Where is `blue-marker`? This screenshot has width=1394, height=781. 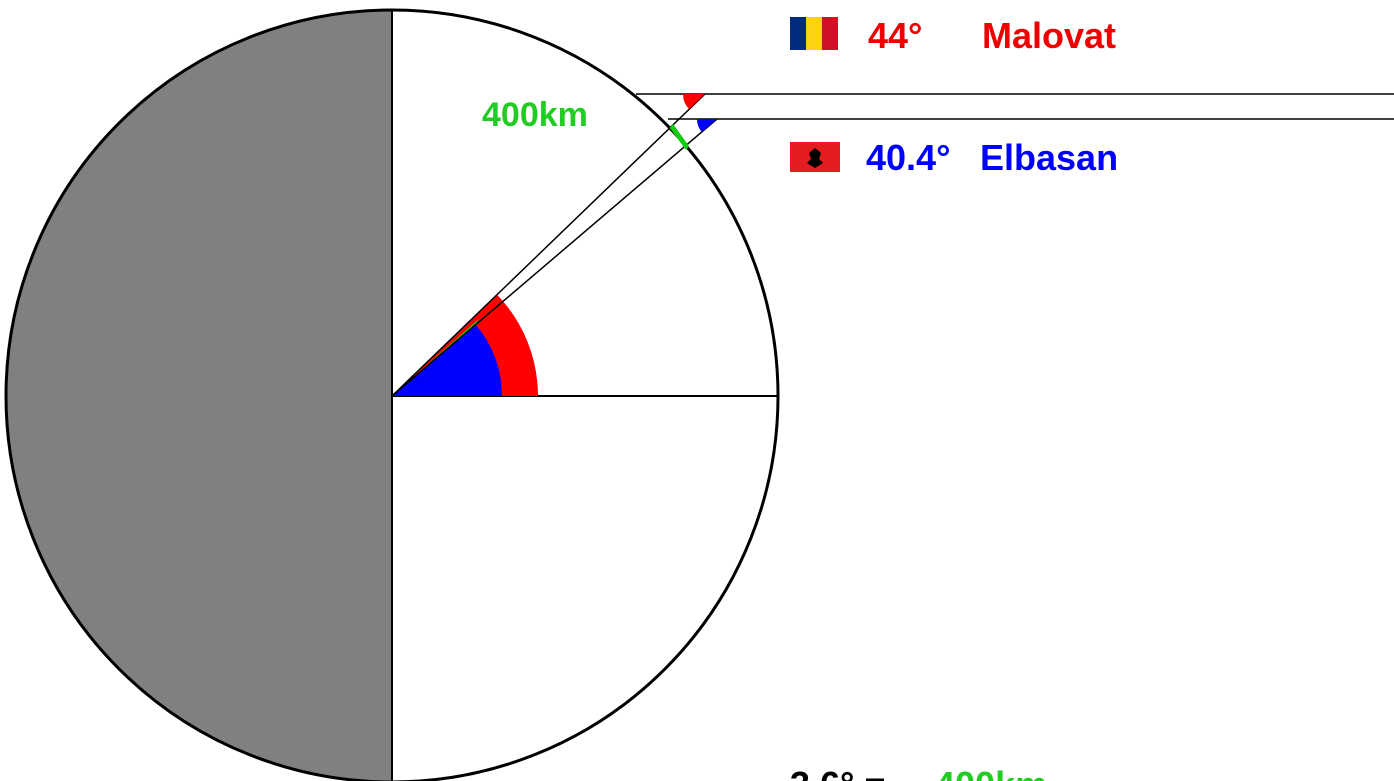 blue-marker is located at coordinates (707, 125).